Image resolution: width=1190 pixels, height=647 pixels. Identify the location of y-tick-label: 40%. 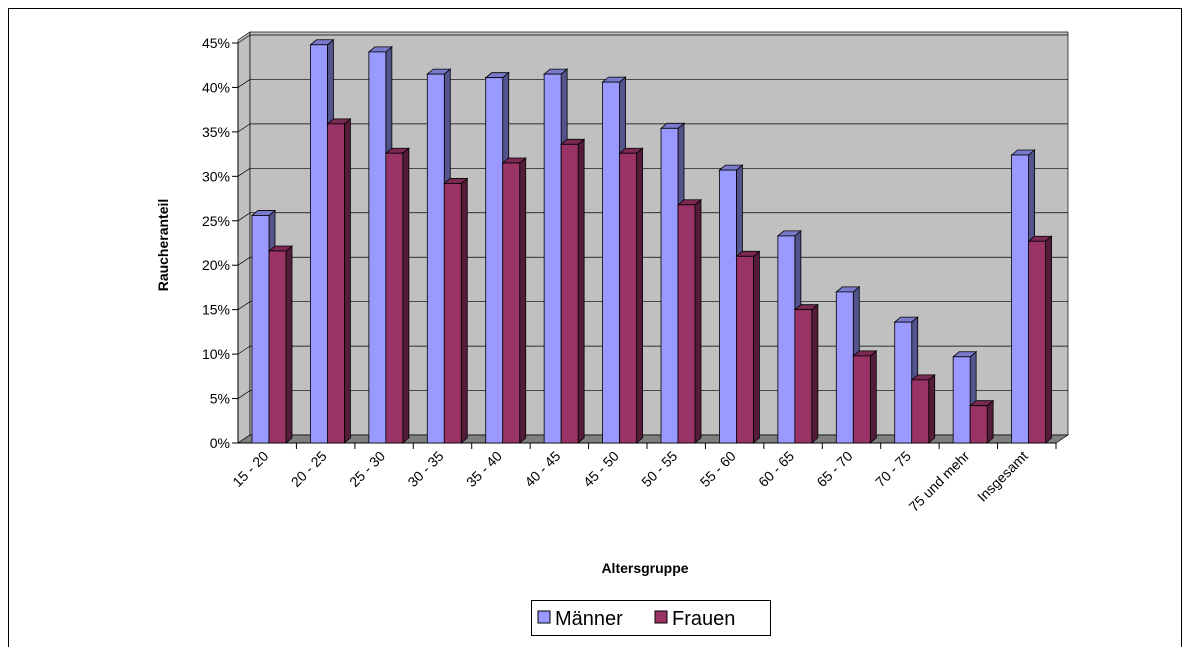
(216, 87).